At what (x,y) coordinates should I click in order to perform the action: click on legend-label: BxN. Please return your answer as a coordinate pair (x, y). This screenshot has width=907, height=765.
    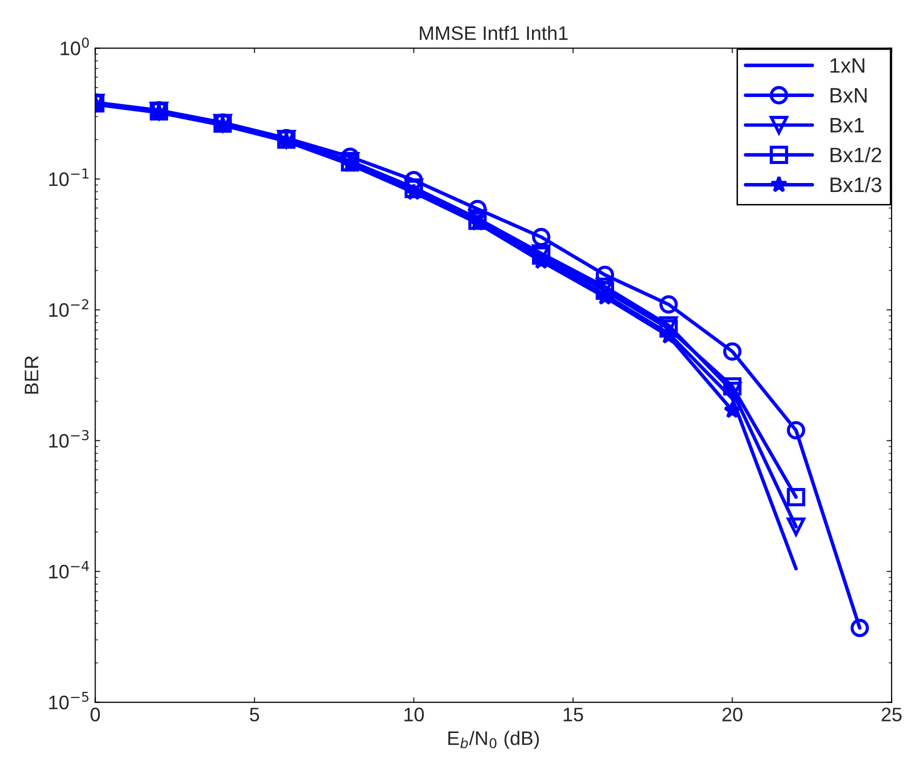
    Looking at the image, I should click on (848, 95).